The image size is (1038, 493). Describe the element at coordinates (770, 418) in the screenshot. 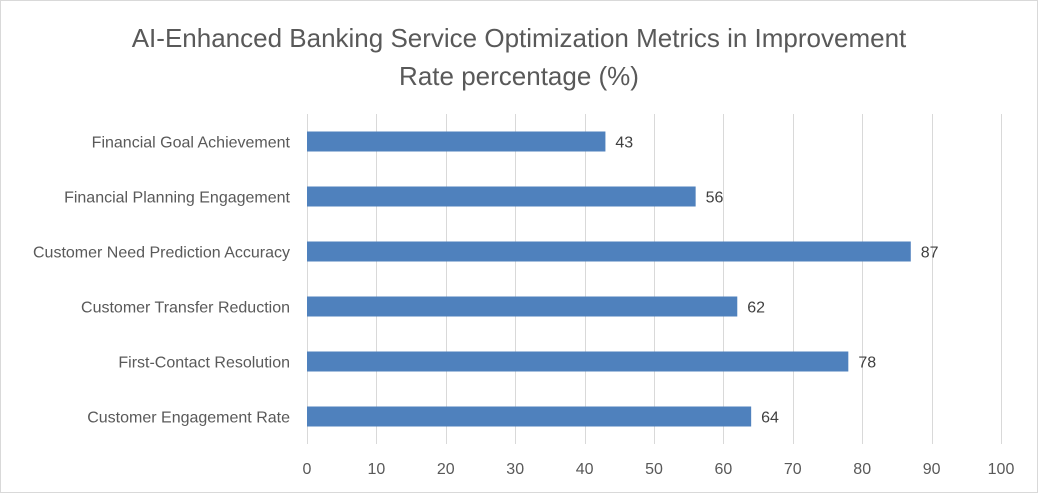

I see `data-label: 64` at that location.